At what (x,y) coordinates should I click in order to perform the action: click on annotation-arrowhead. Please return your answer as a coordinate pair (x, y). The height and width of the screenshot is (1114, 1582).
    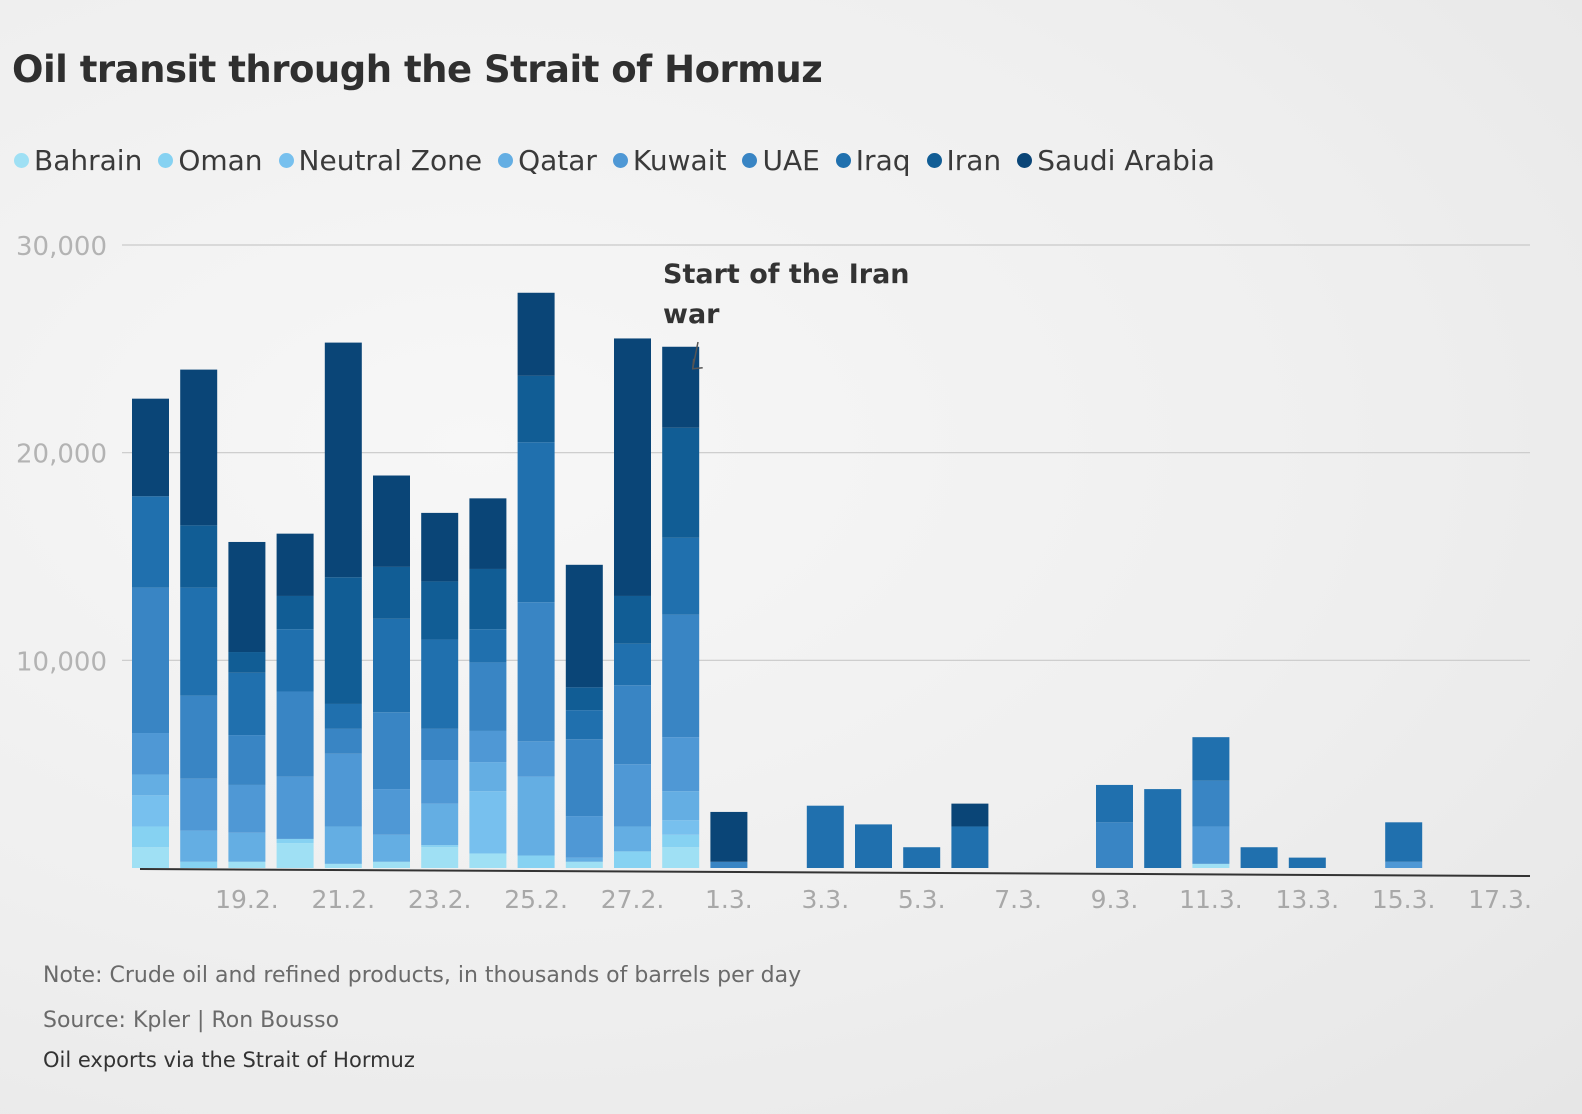
    Looking at the image, I should click on (697, 364).